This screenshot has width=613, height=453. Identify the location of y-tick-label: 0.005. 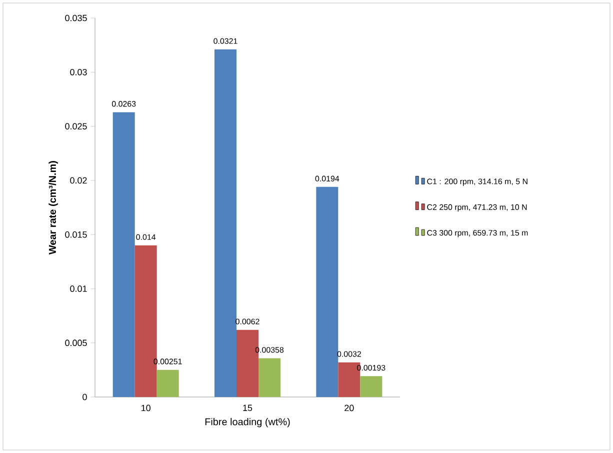
(76, 343).